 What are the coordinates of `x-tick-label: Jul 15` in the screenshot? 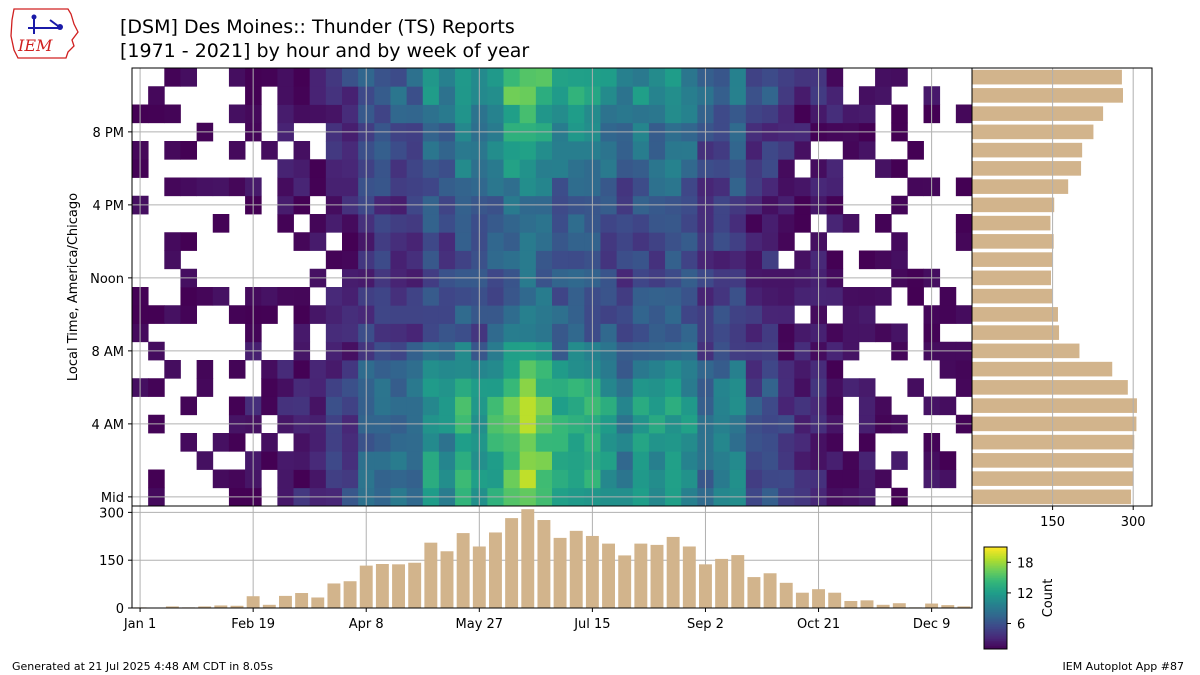 It's located at (591, 624).